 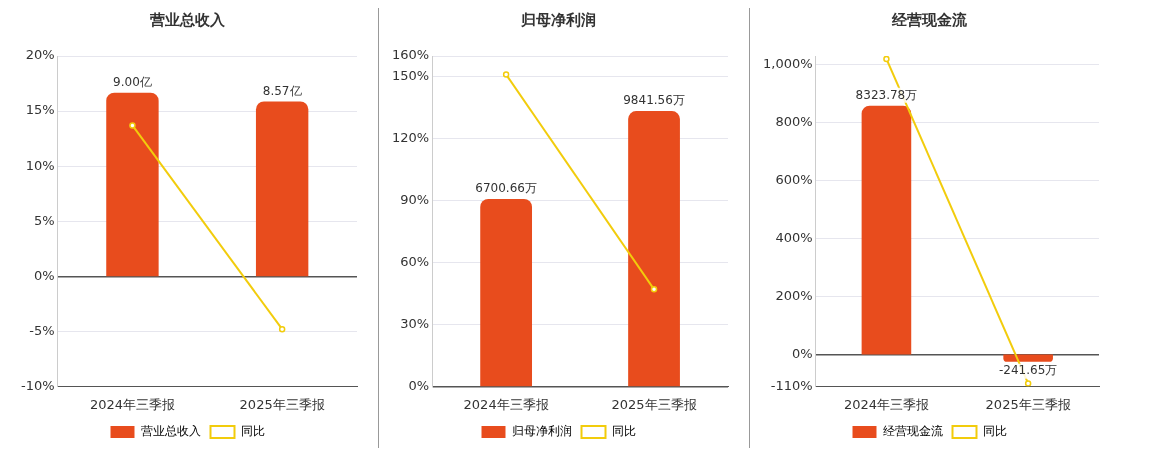 What do you see at coordinates (132, 81) in the screenshot?
I see `data-label: 9.00亿` at bounding box center [132, 81].